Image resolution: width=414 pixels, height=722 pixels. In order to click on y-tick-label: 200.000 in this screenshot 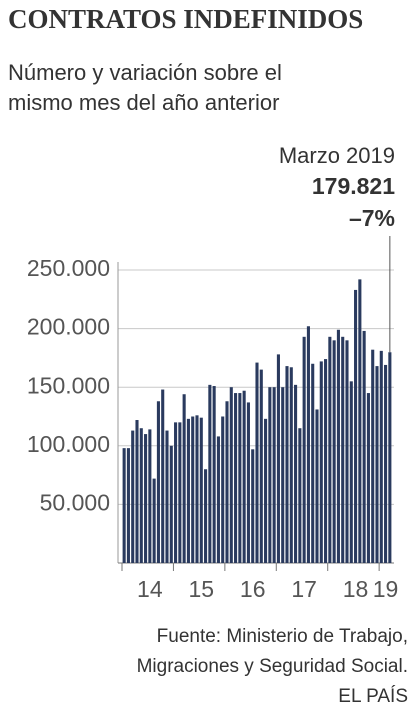, I will do `click(68, 327)`.